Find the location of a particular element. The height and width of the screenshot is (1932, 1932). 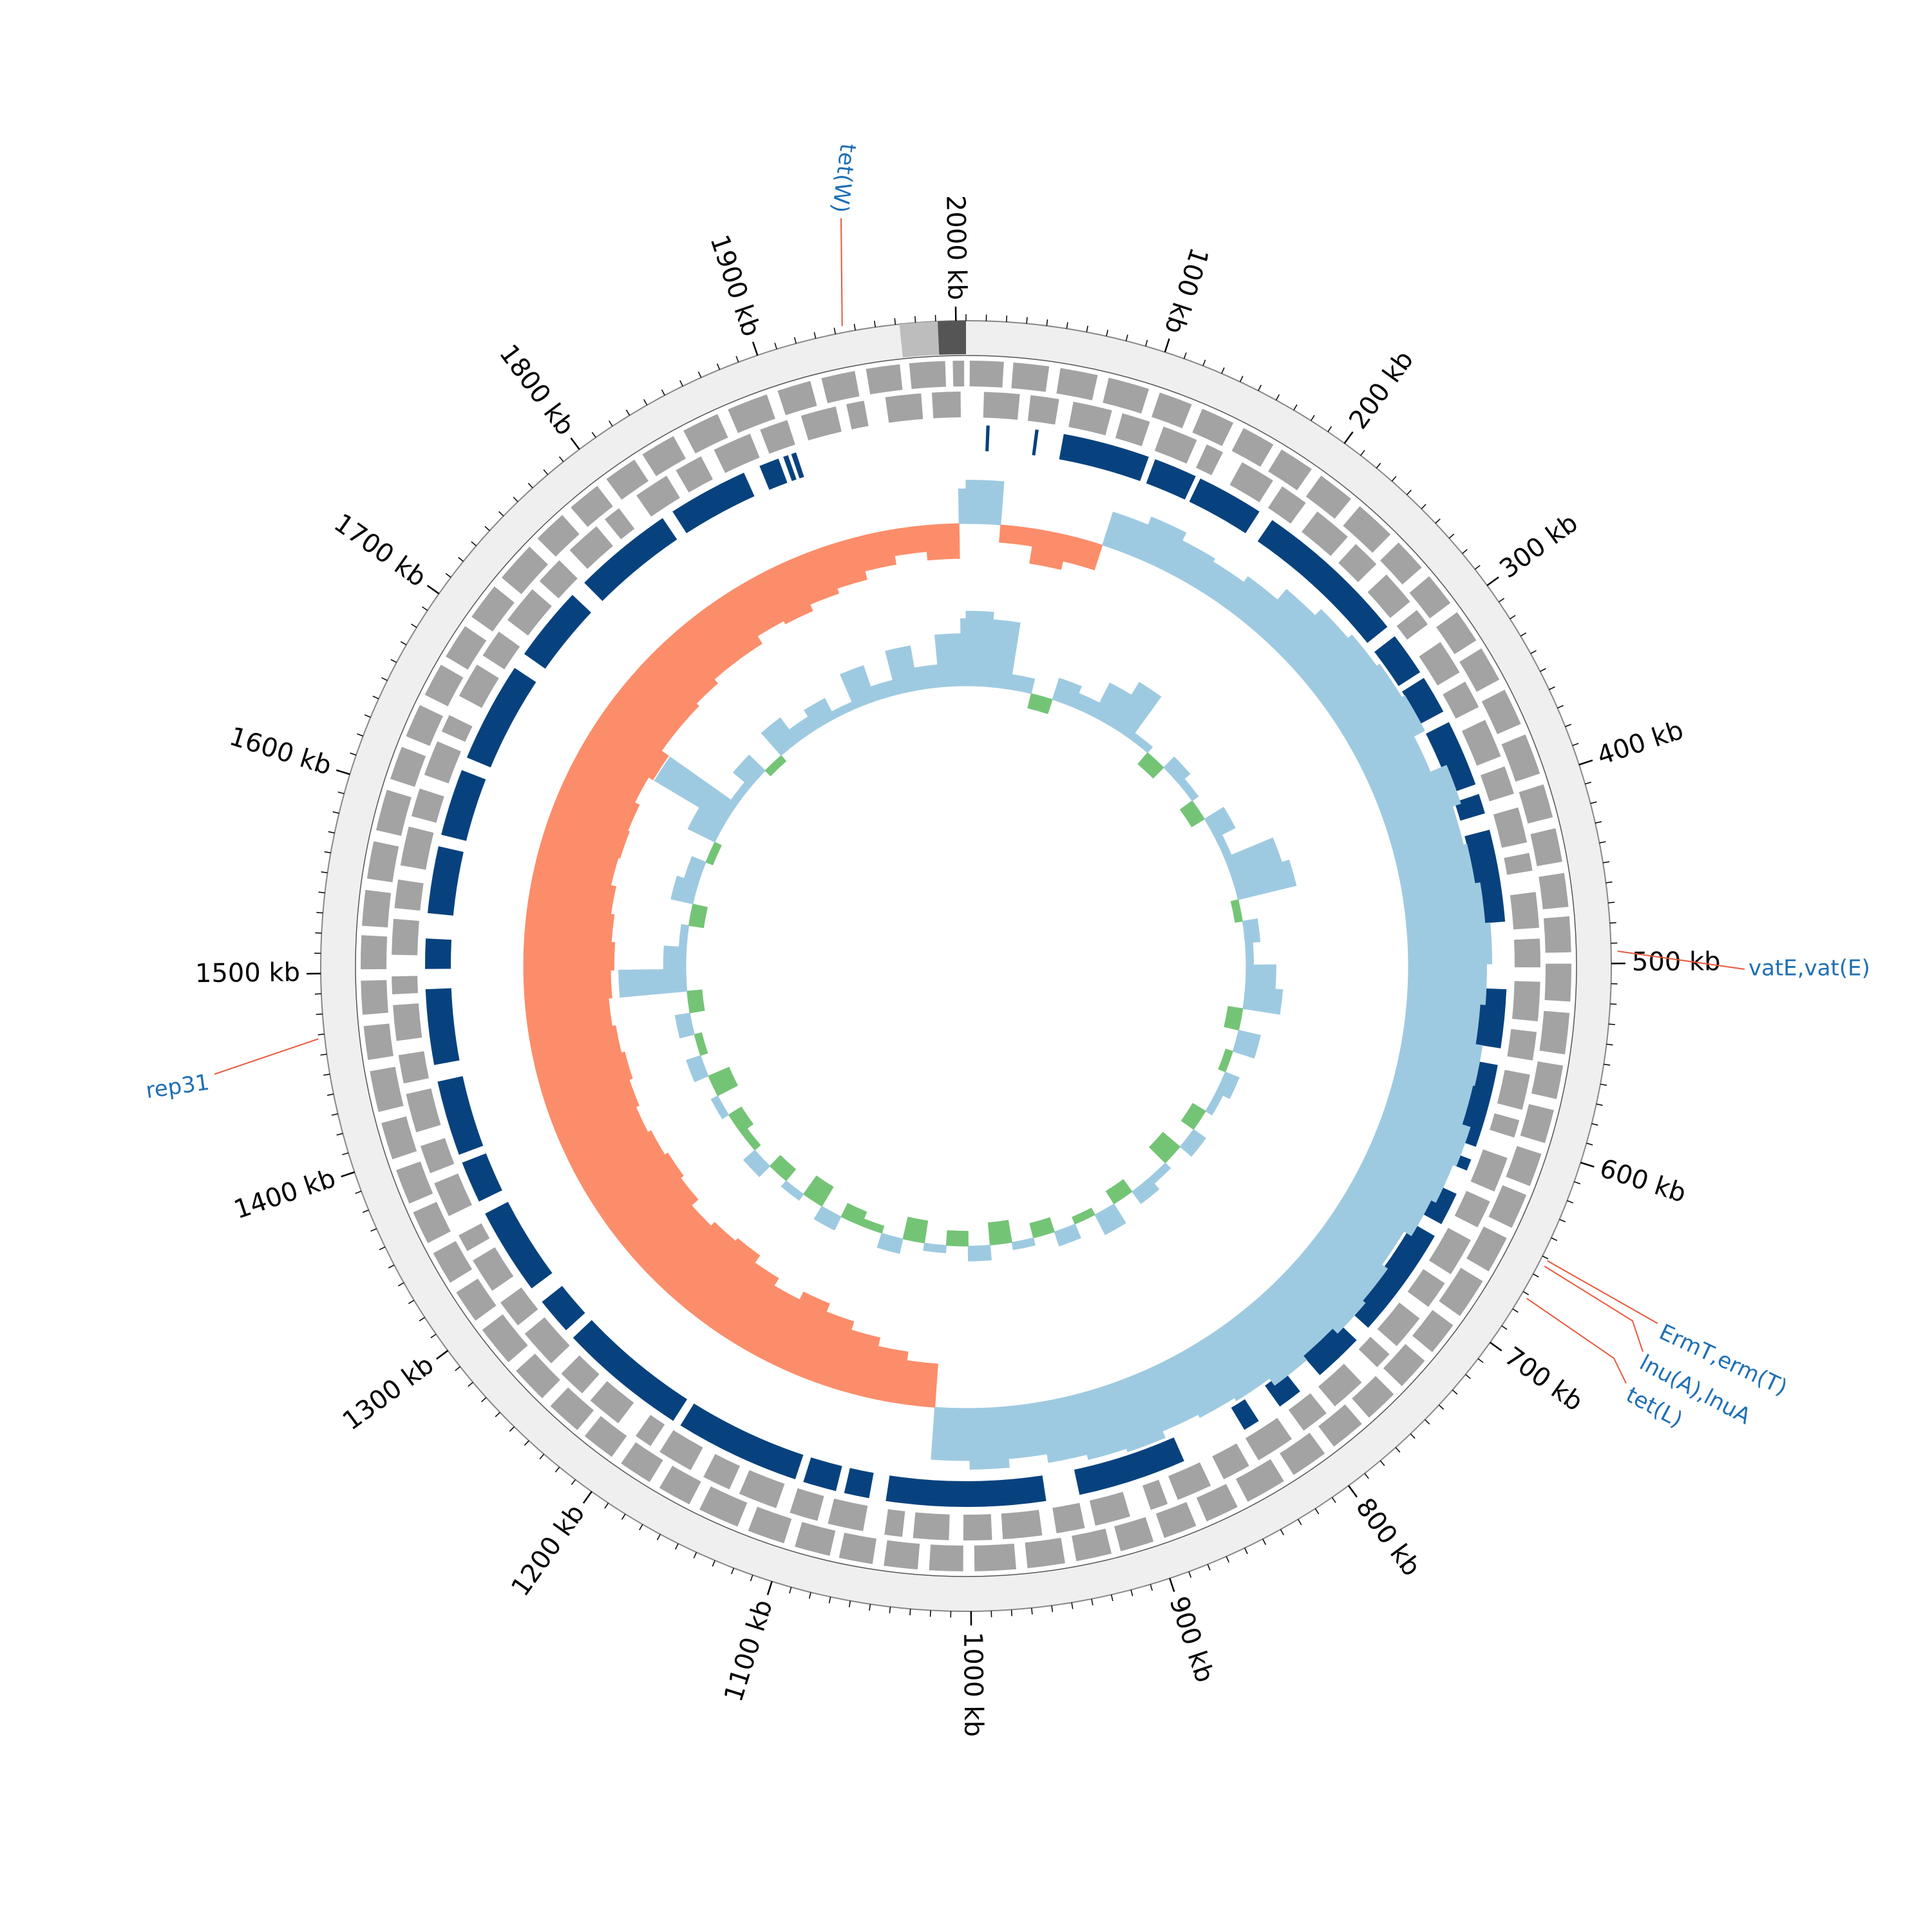

annotation-line is located at coordinates (266, 1057).